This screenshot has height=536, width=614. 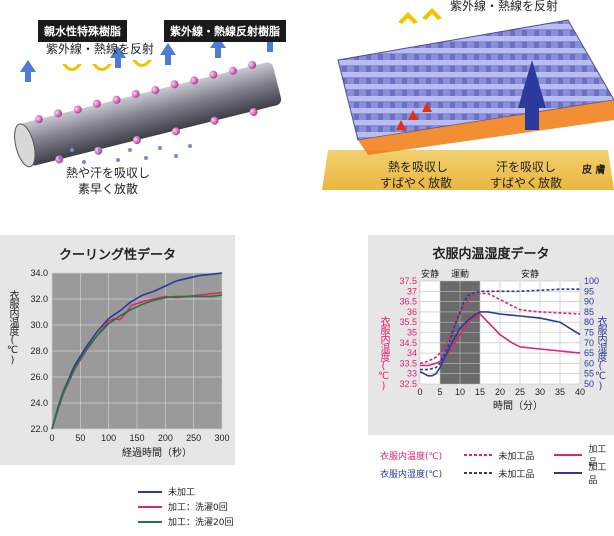 I want to click on x-tick-label: 50, so click(x=80, y=438).